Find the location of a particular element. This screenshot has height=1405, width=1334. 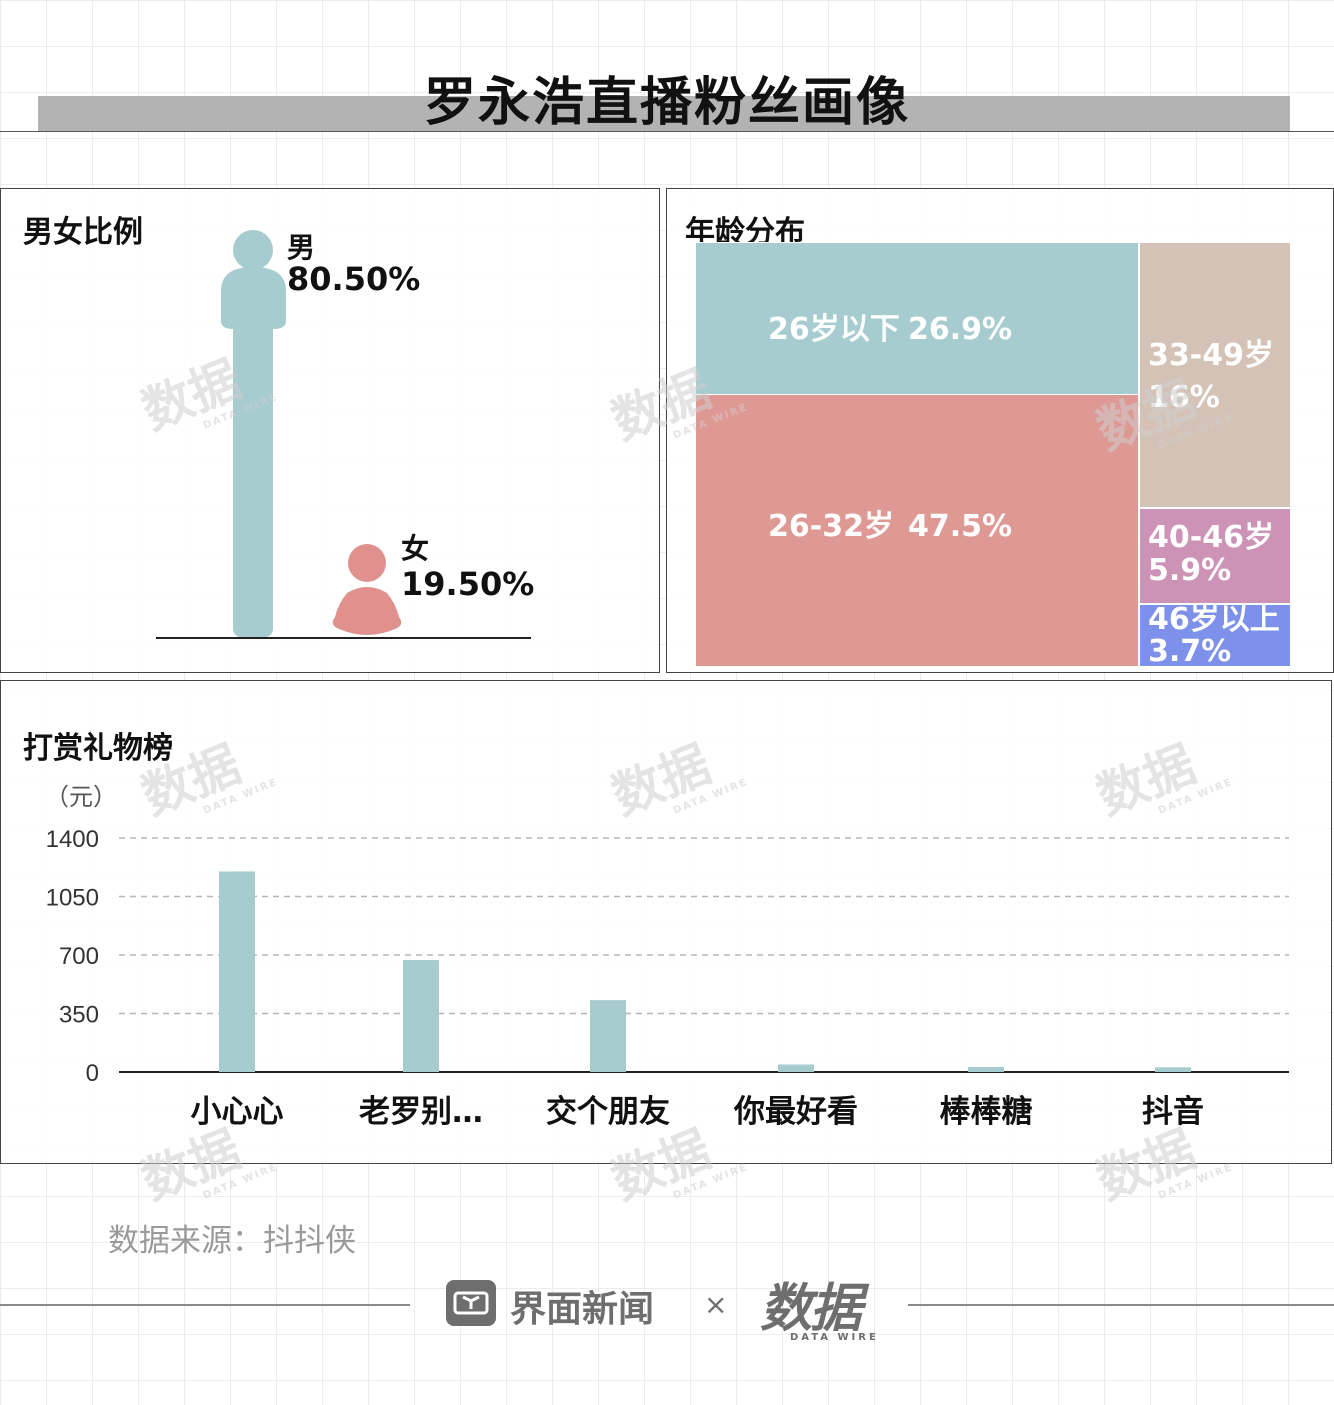

age-cell-33-49: 33-49岁 16% is located at coordinates (1215, 375).